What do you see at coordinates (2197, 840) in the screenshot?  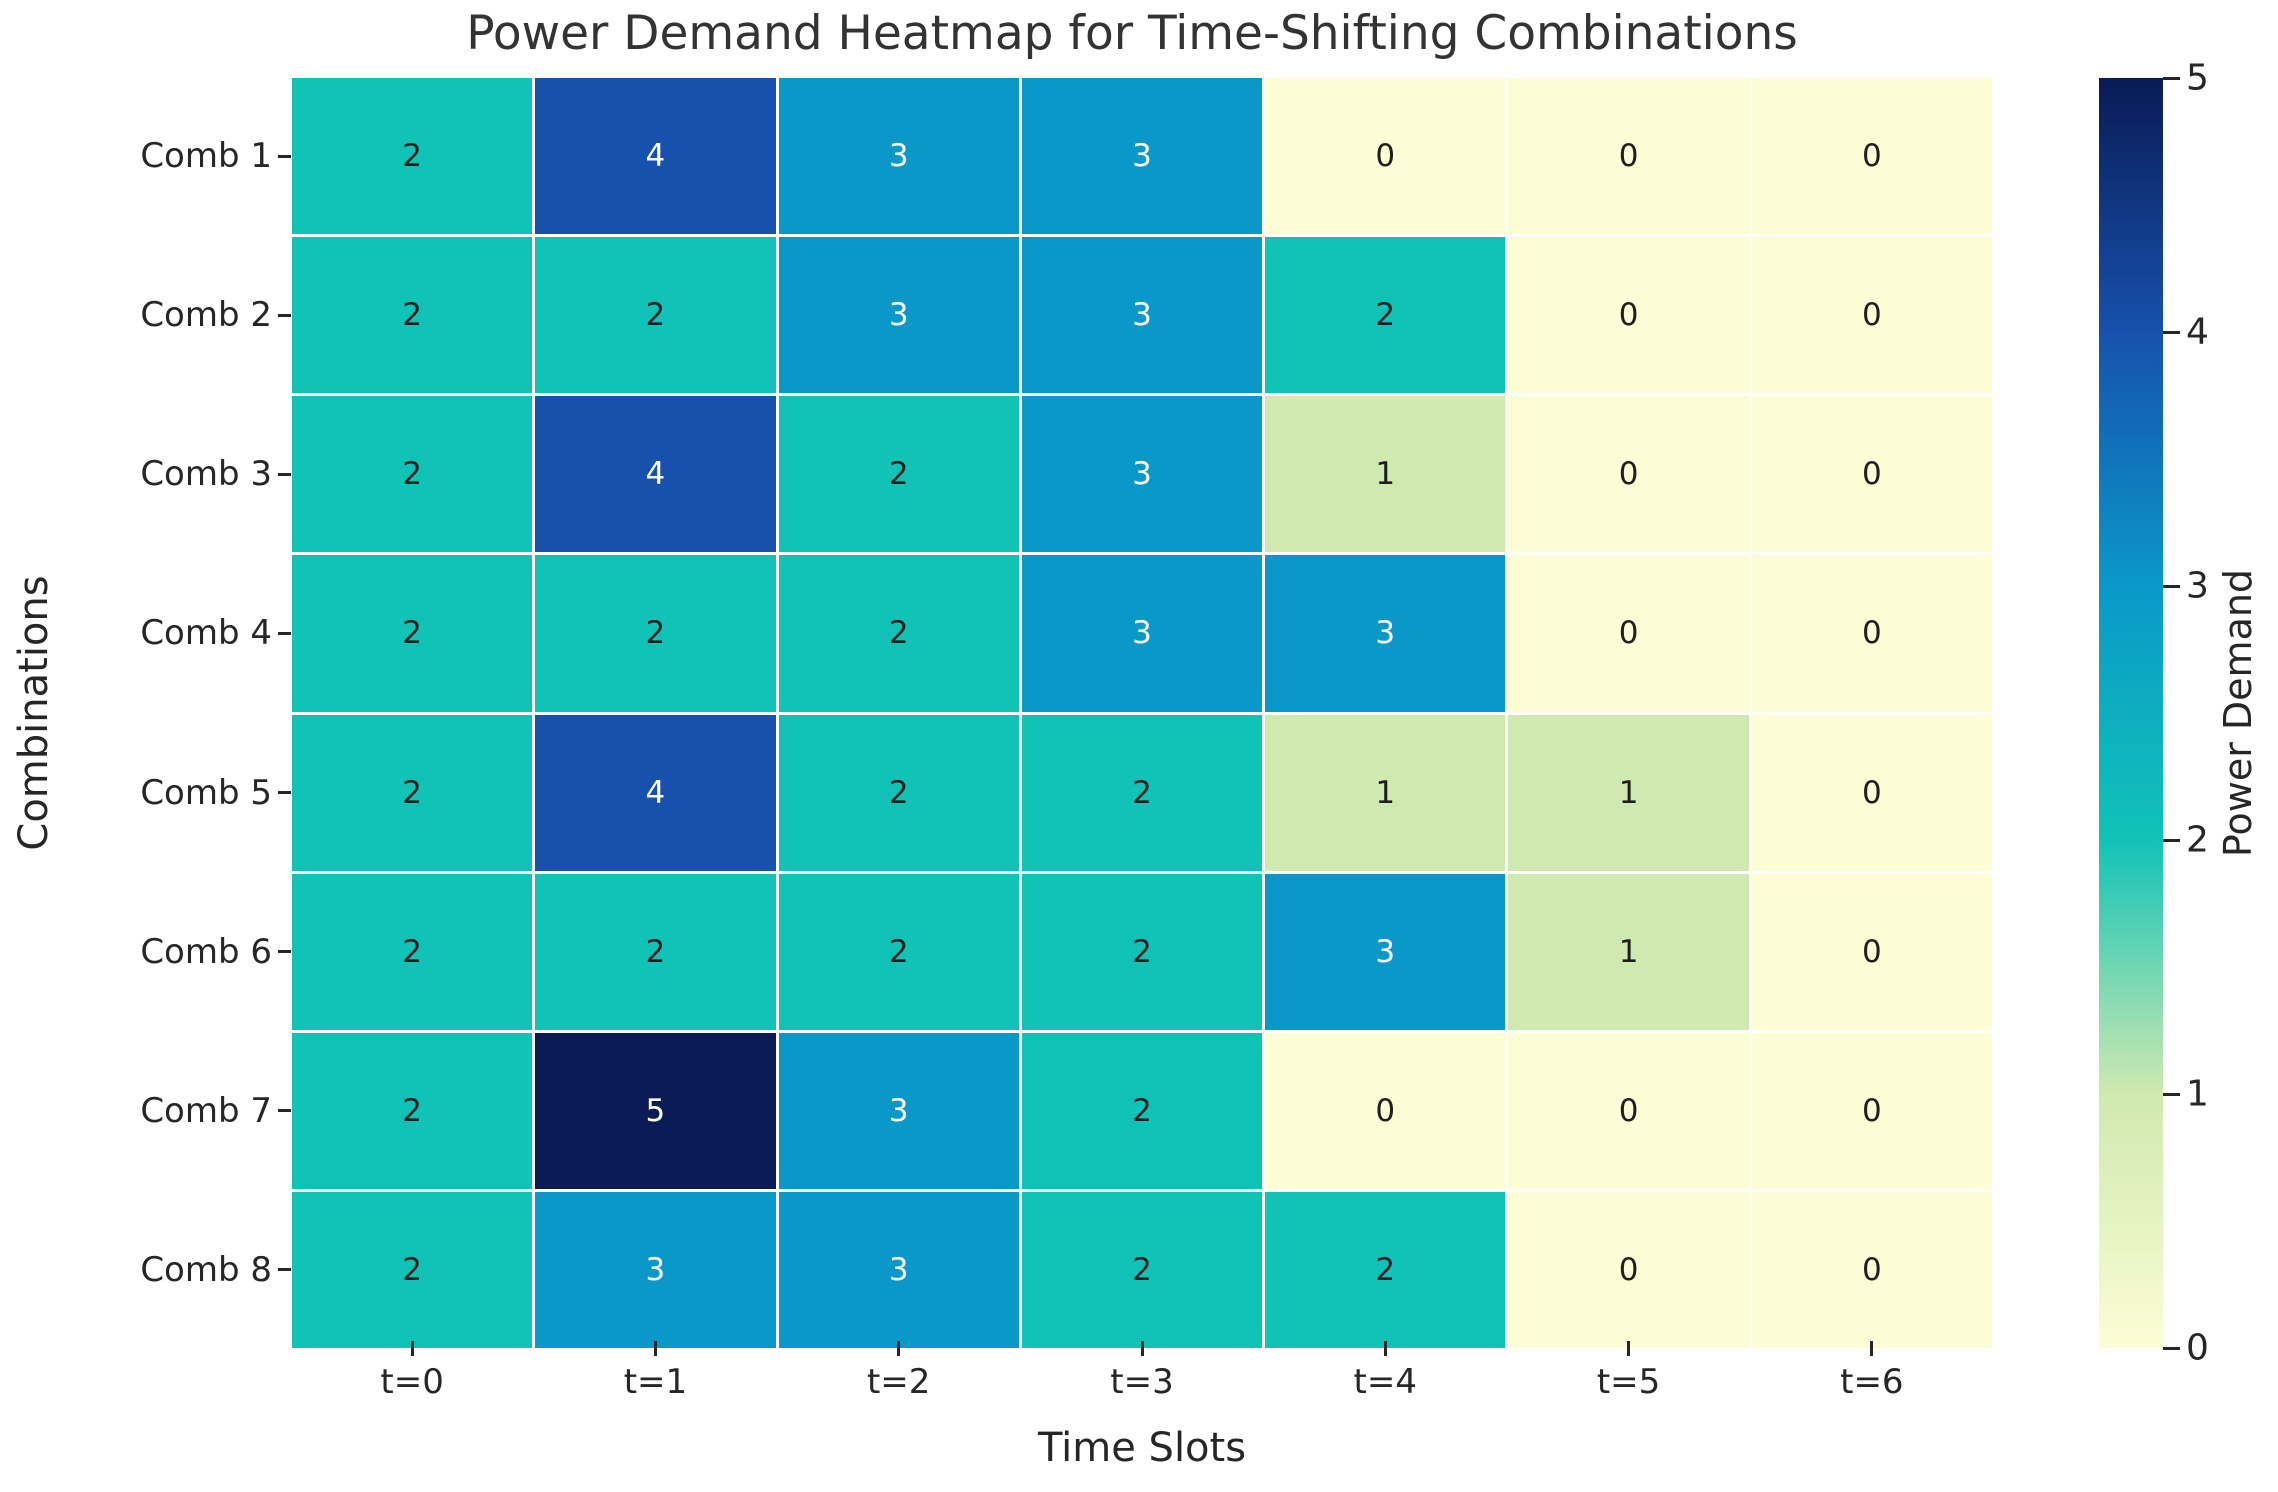 I see `colorbar-tick-label: 2` at bounding box center [2197, 840].